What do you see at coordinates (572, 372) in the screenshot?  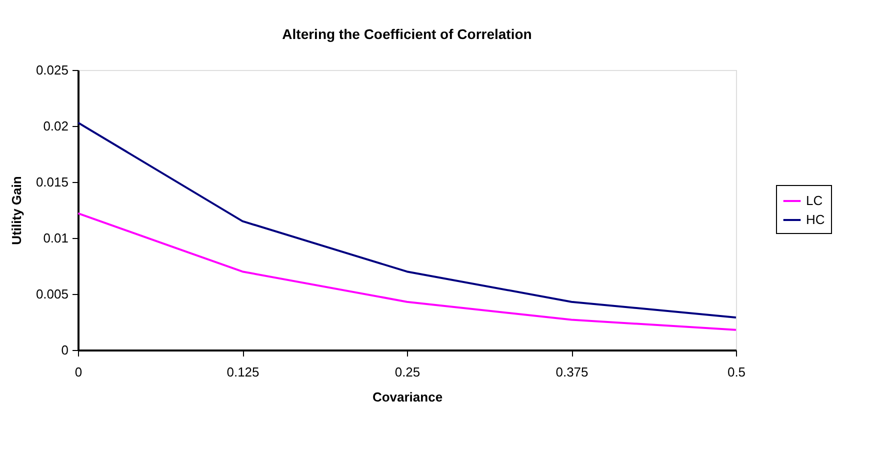 I see `x-tick-label: 0.375` at bounding box center [572, 372].